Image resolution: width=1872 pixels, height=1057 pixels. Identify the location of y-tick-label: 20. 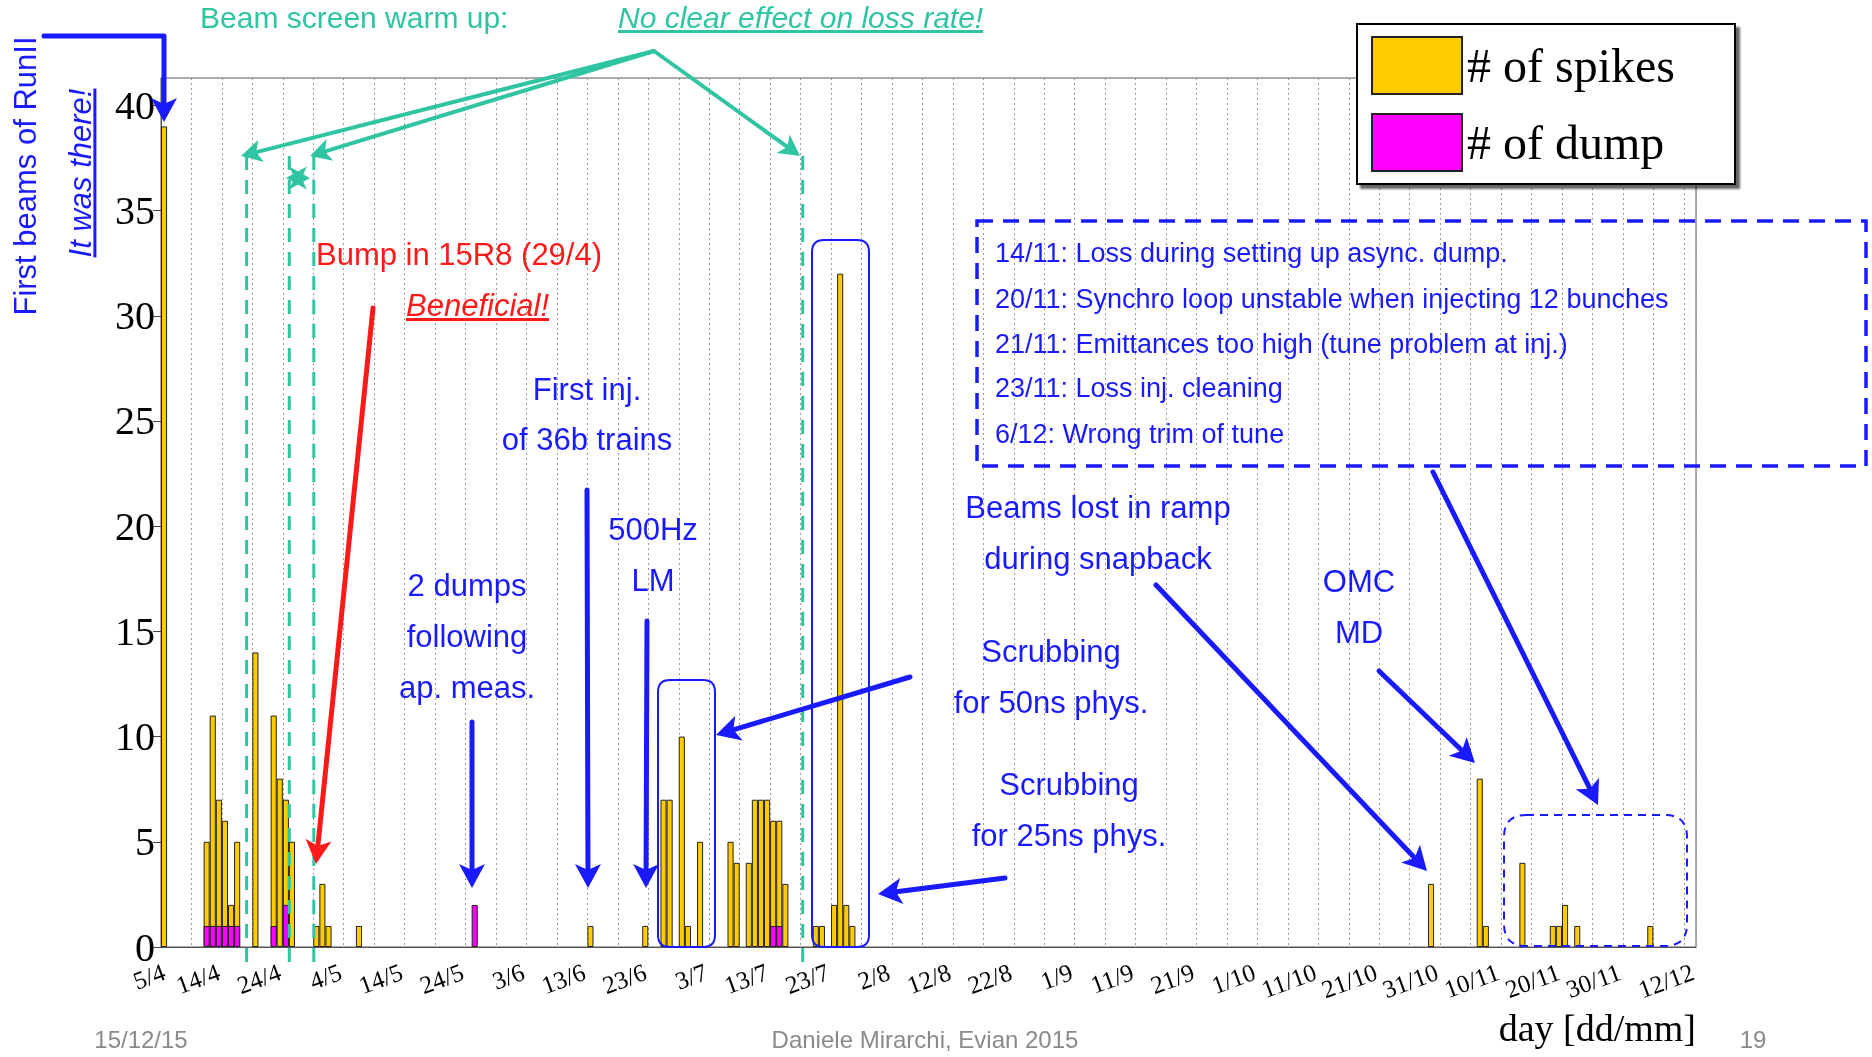
(135, 526).